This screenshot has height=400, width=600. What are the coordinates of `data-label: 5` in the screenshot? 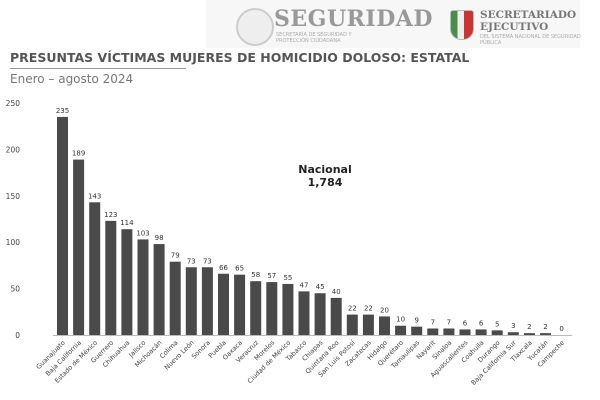 It's located at (497, 324).